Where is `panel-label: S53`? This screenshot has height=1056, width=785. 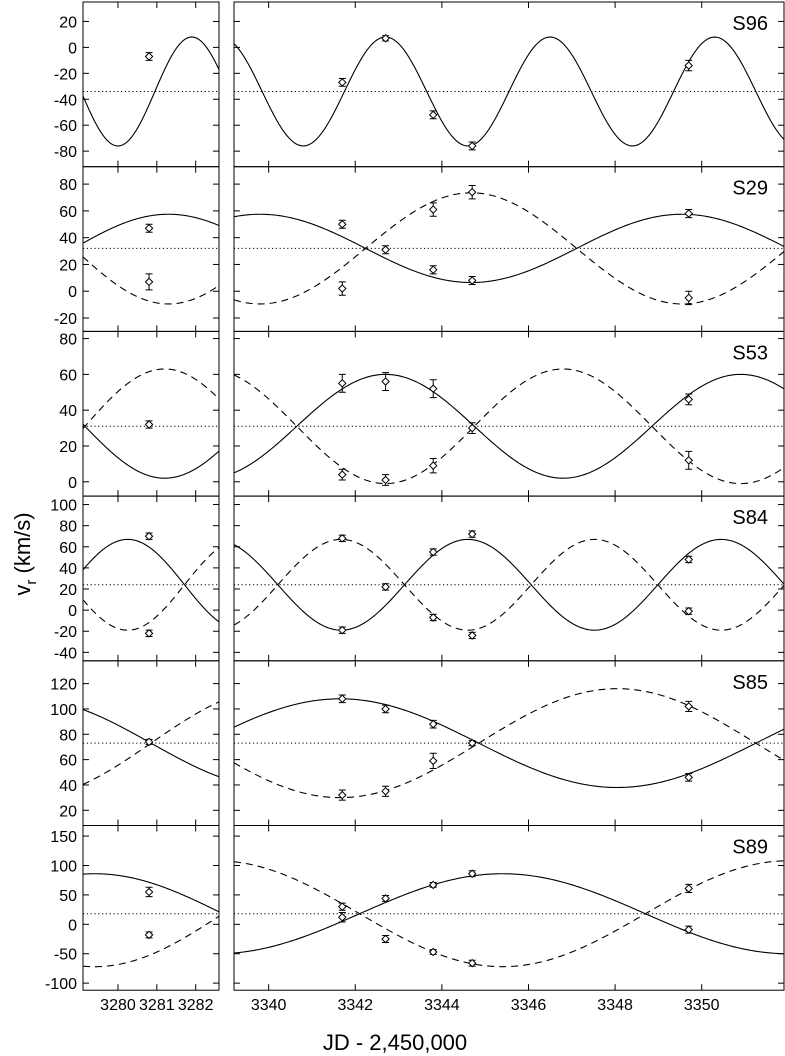
panel-label: S53 is located at coordinates (750, 353).